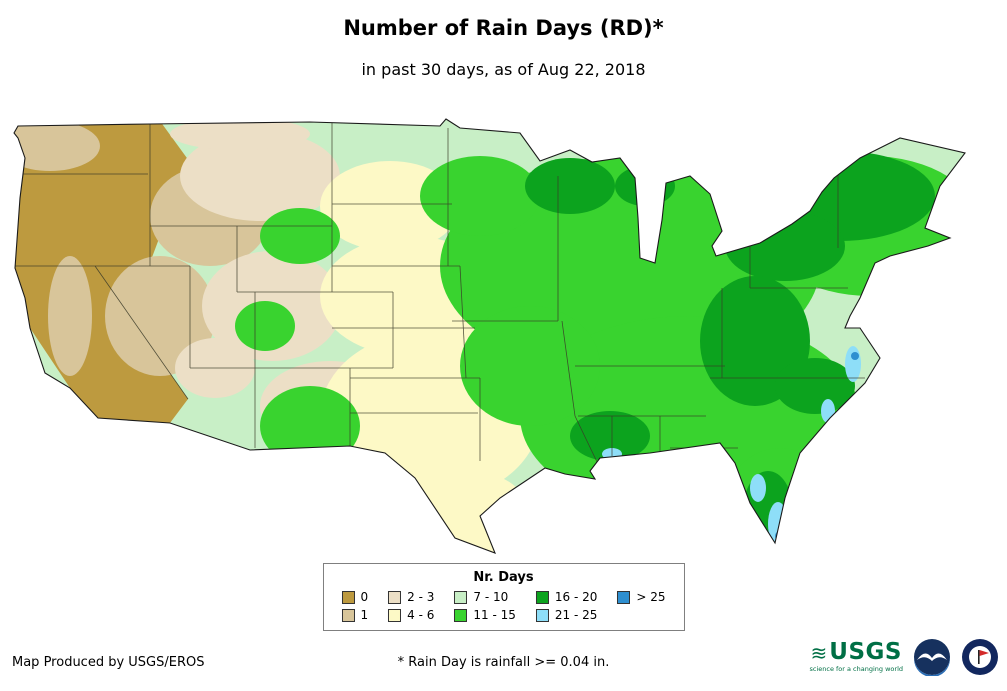  Describe the element at coordinates (108, 662) in the screenshot. I see `credit-text: Map Produced by USGS/EROS` at that location.